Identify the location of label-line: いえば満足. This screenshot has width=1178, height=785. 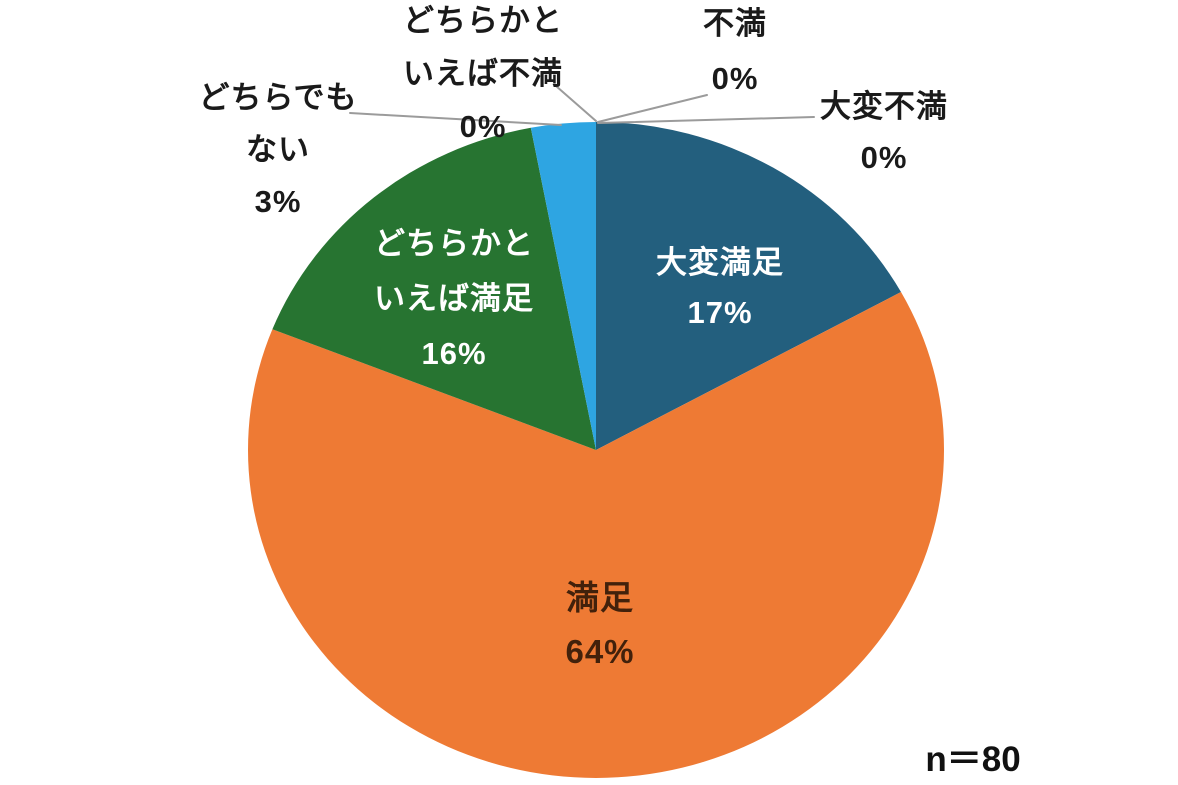
(454, 298).